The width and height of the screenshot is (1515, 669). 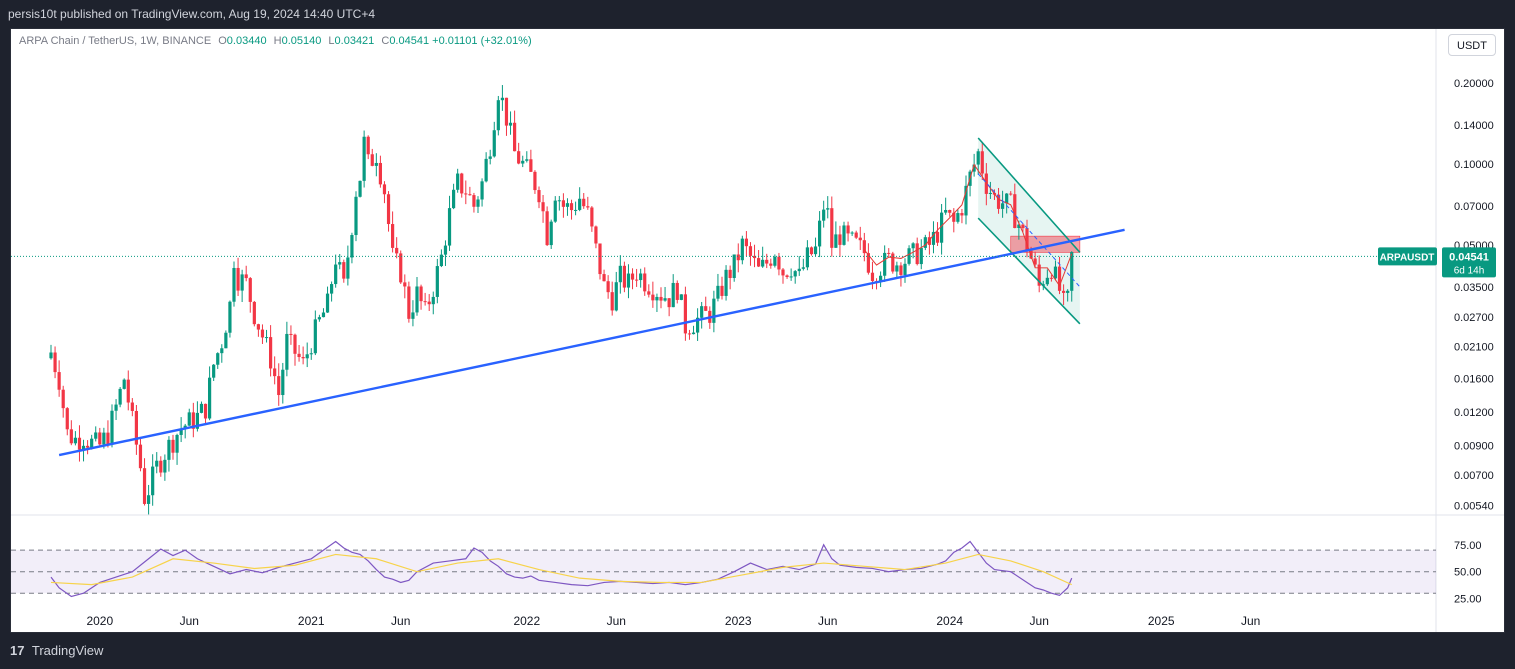 What do you see at coordinates (1474, 348) in the screenshot?
I see `price-tick-label: 0.02100` at bounding box center [1474, 348].